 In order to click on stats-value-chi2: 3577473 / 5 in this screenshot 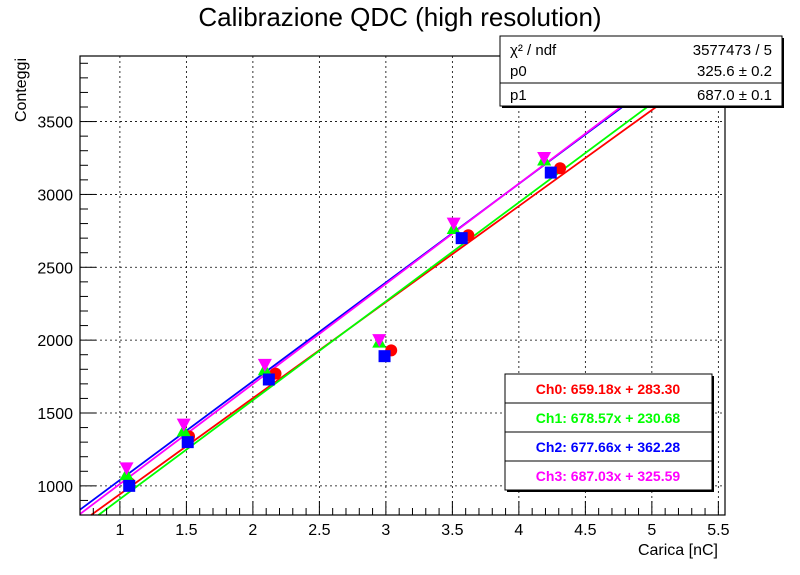, I will do `click(732, 50)`.